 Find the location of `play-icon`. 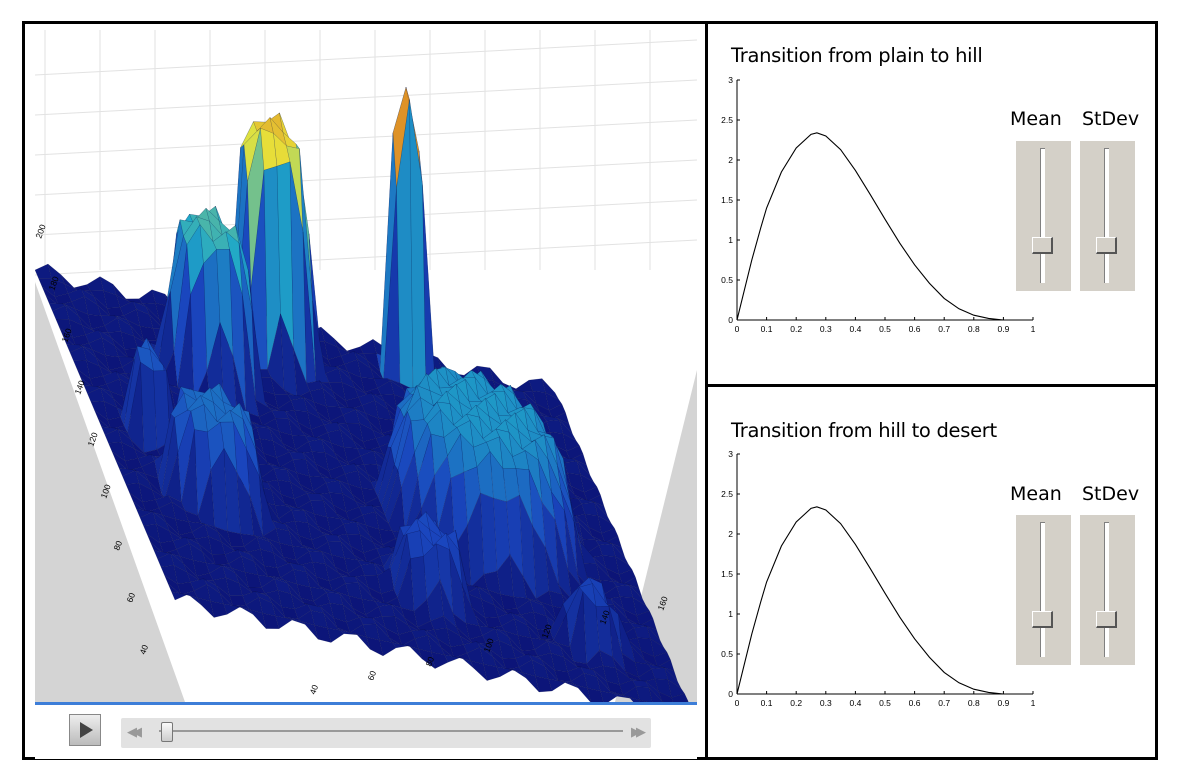

play-icon is located at coordinates (86, 730).